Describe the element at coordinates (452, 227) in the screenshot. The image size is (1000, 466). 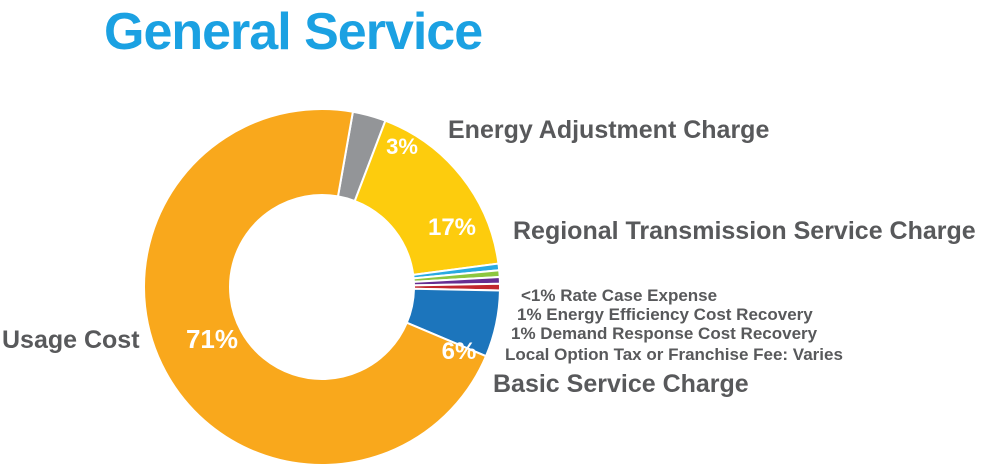
I see `percent-label-regional-transmission-service-charge: 17%` at that location.